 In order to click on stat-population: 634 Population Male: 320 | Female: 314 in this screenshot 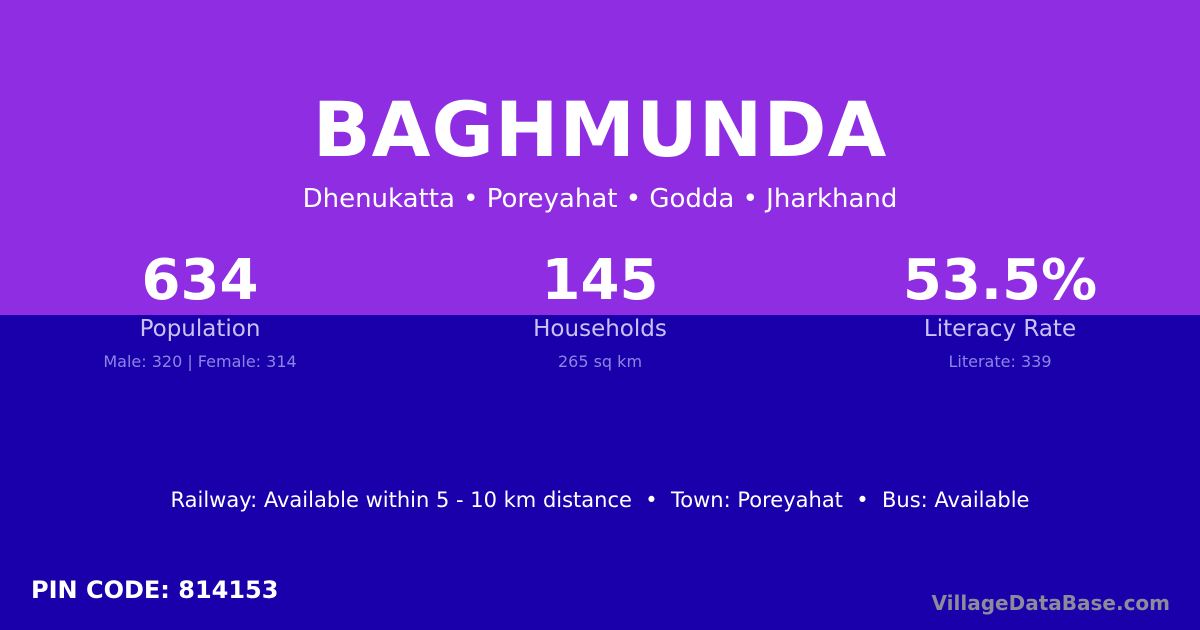, I will do `click(200, 311)`.